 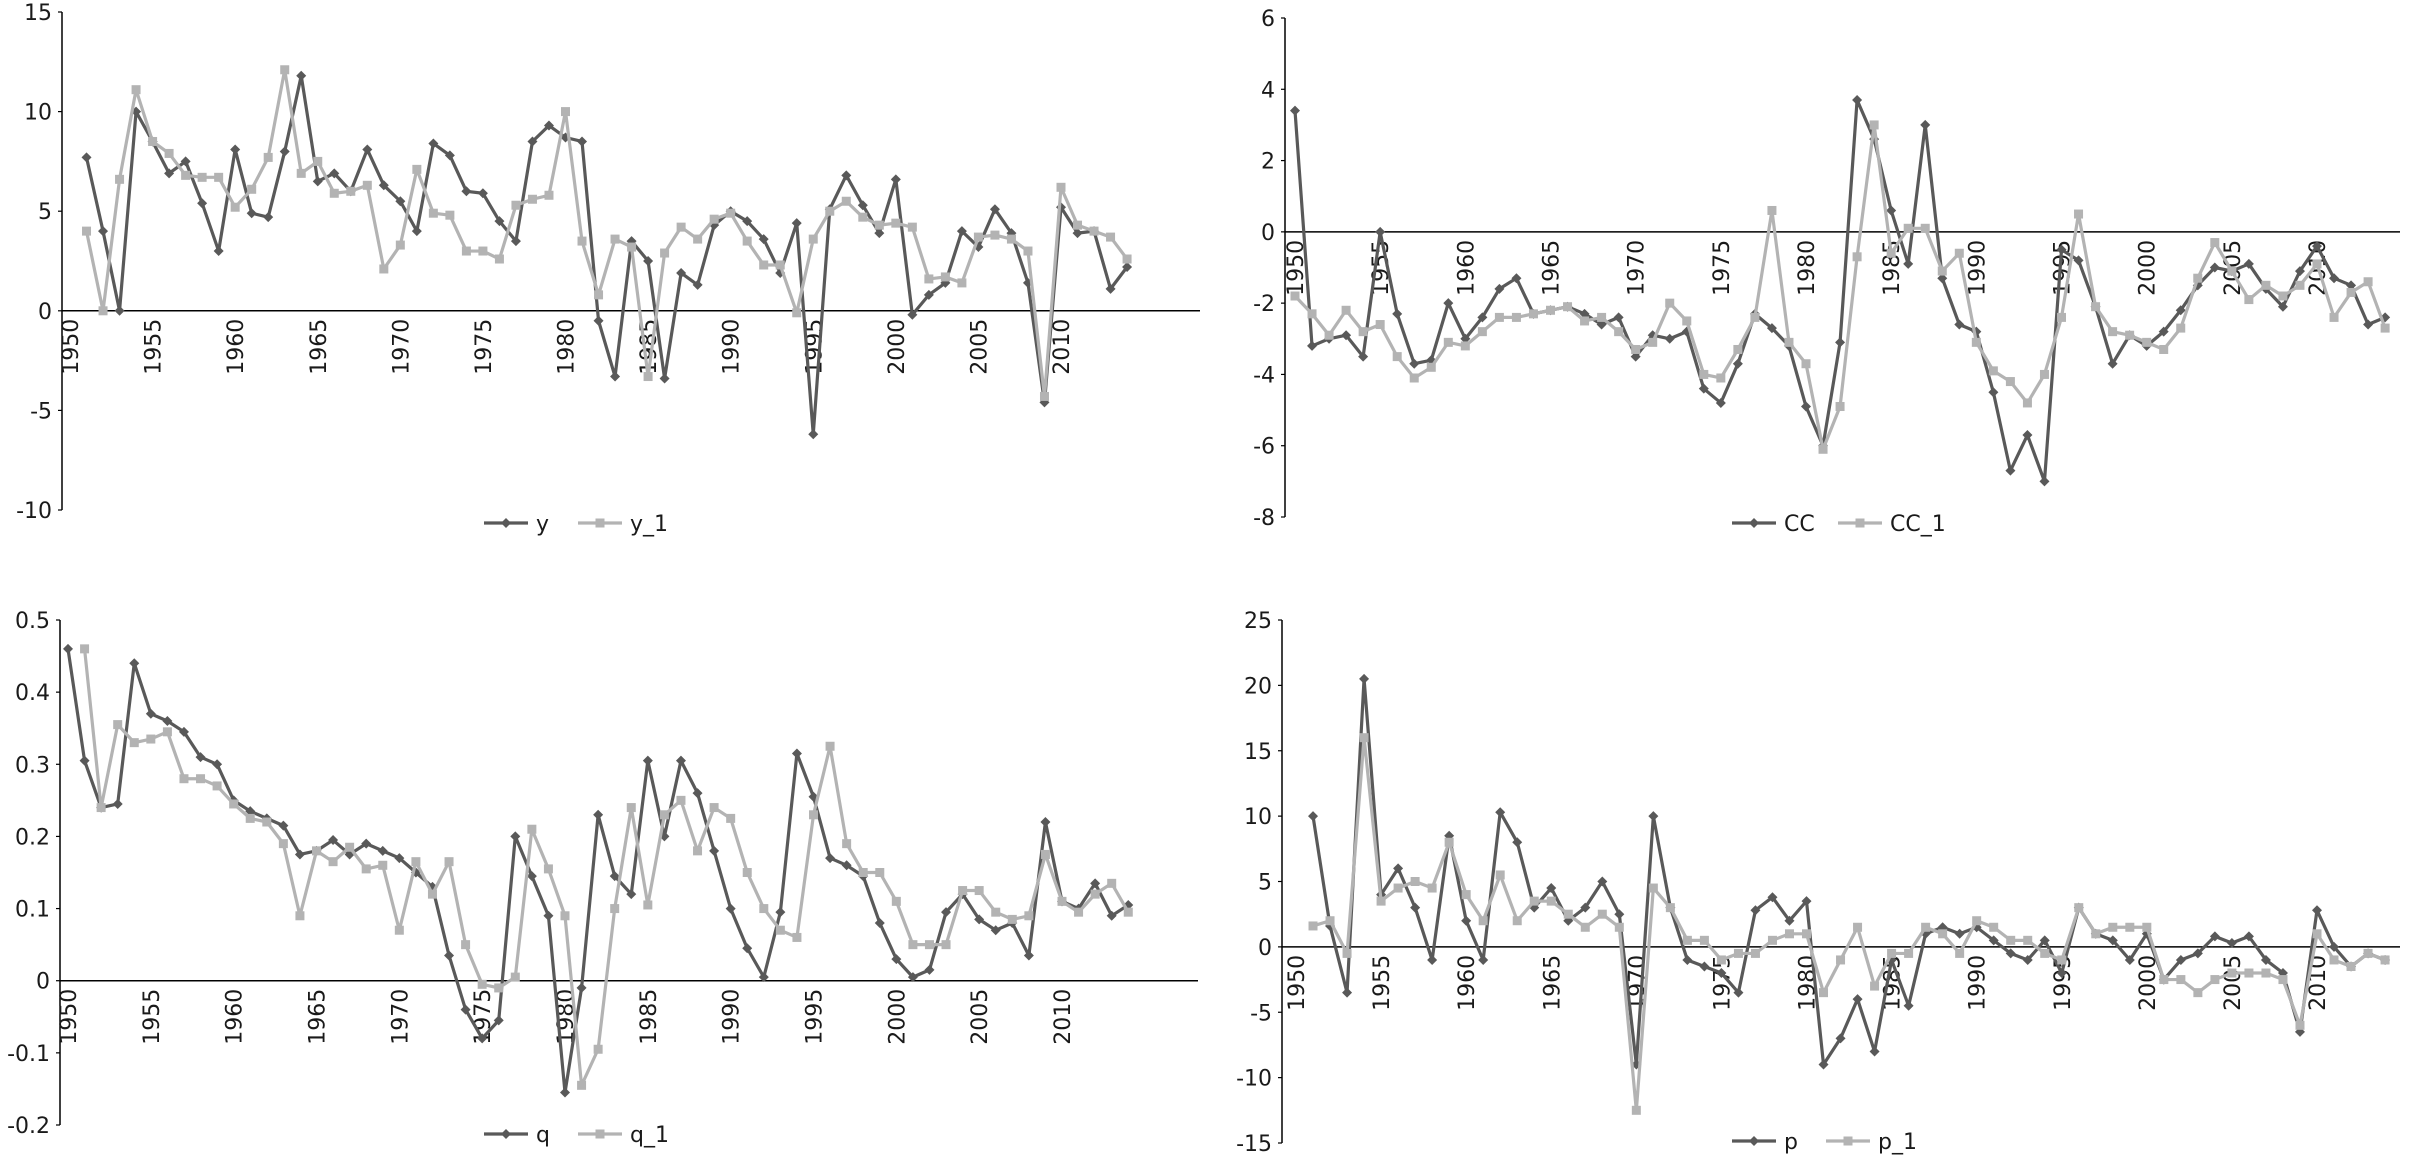 I want to click on series-line-y, so click(x=606, y=255).